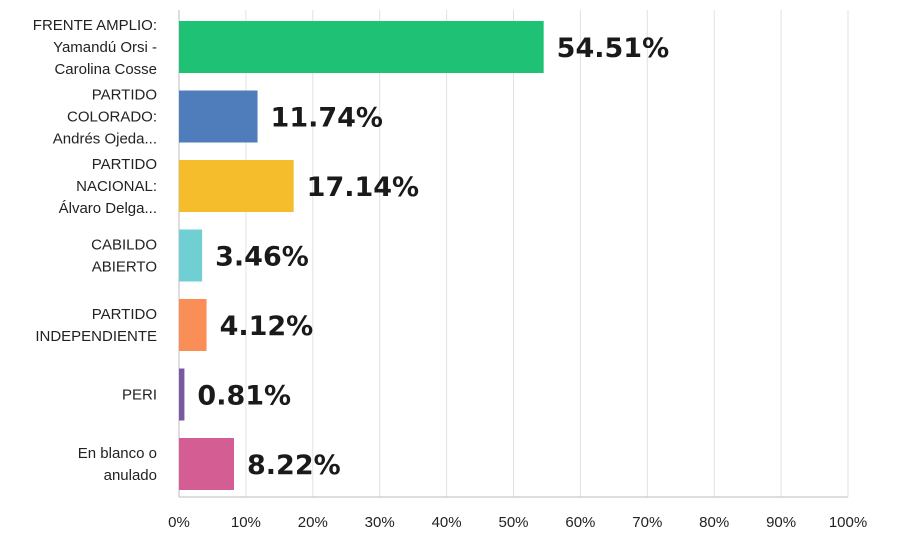 Image resolution: width=900 pixels, height=548 pixels. What do you see at coordinates (267, 326) in the screenshot?
I see `data-label: 4.12%` at bounding box center [267, 326].